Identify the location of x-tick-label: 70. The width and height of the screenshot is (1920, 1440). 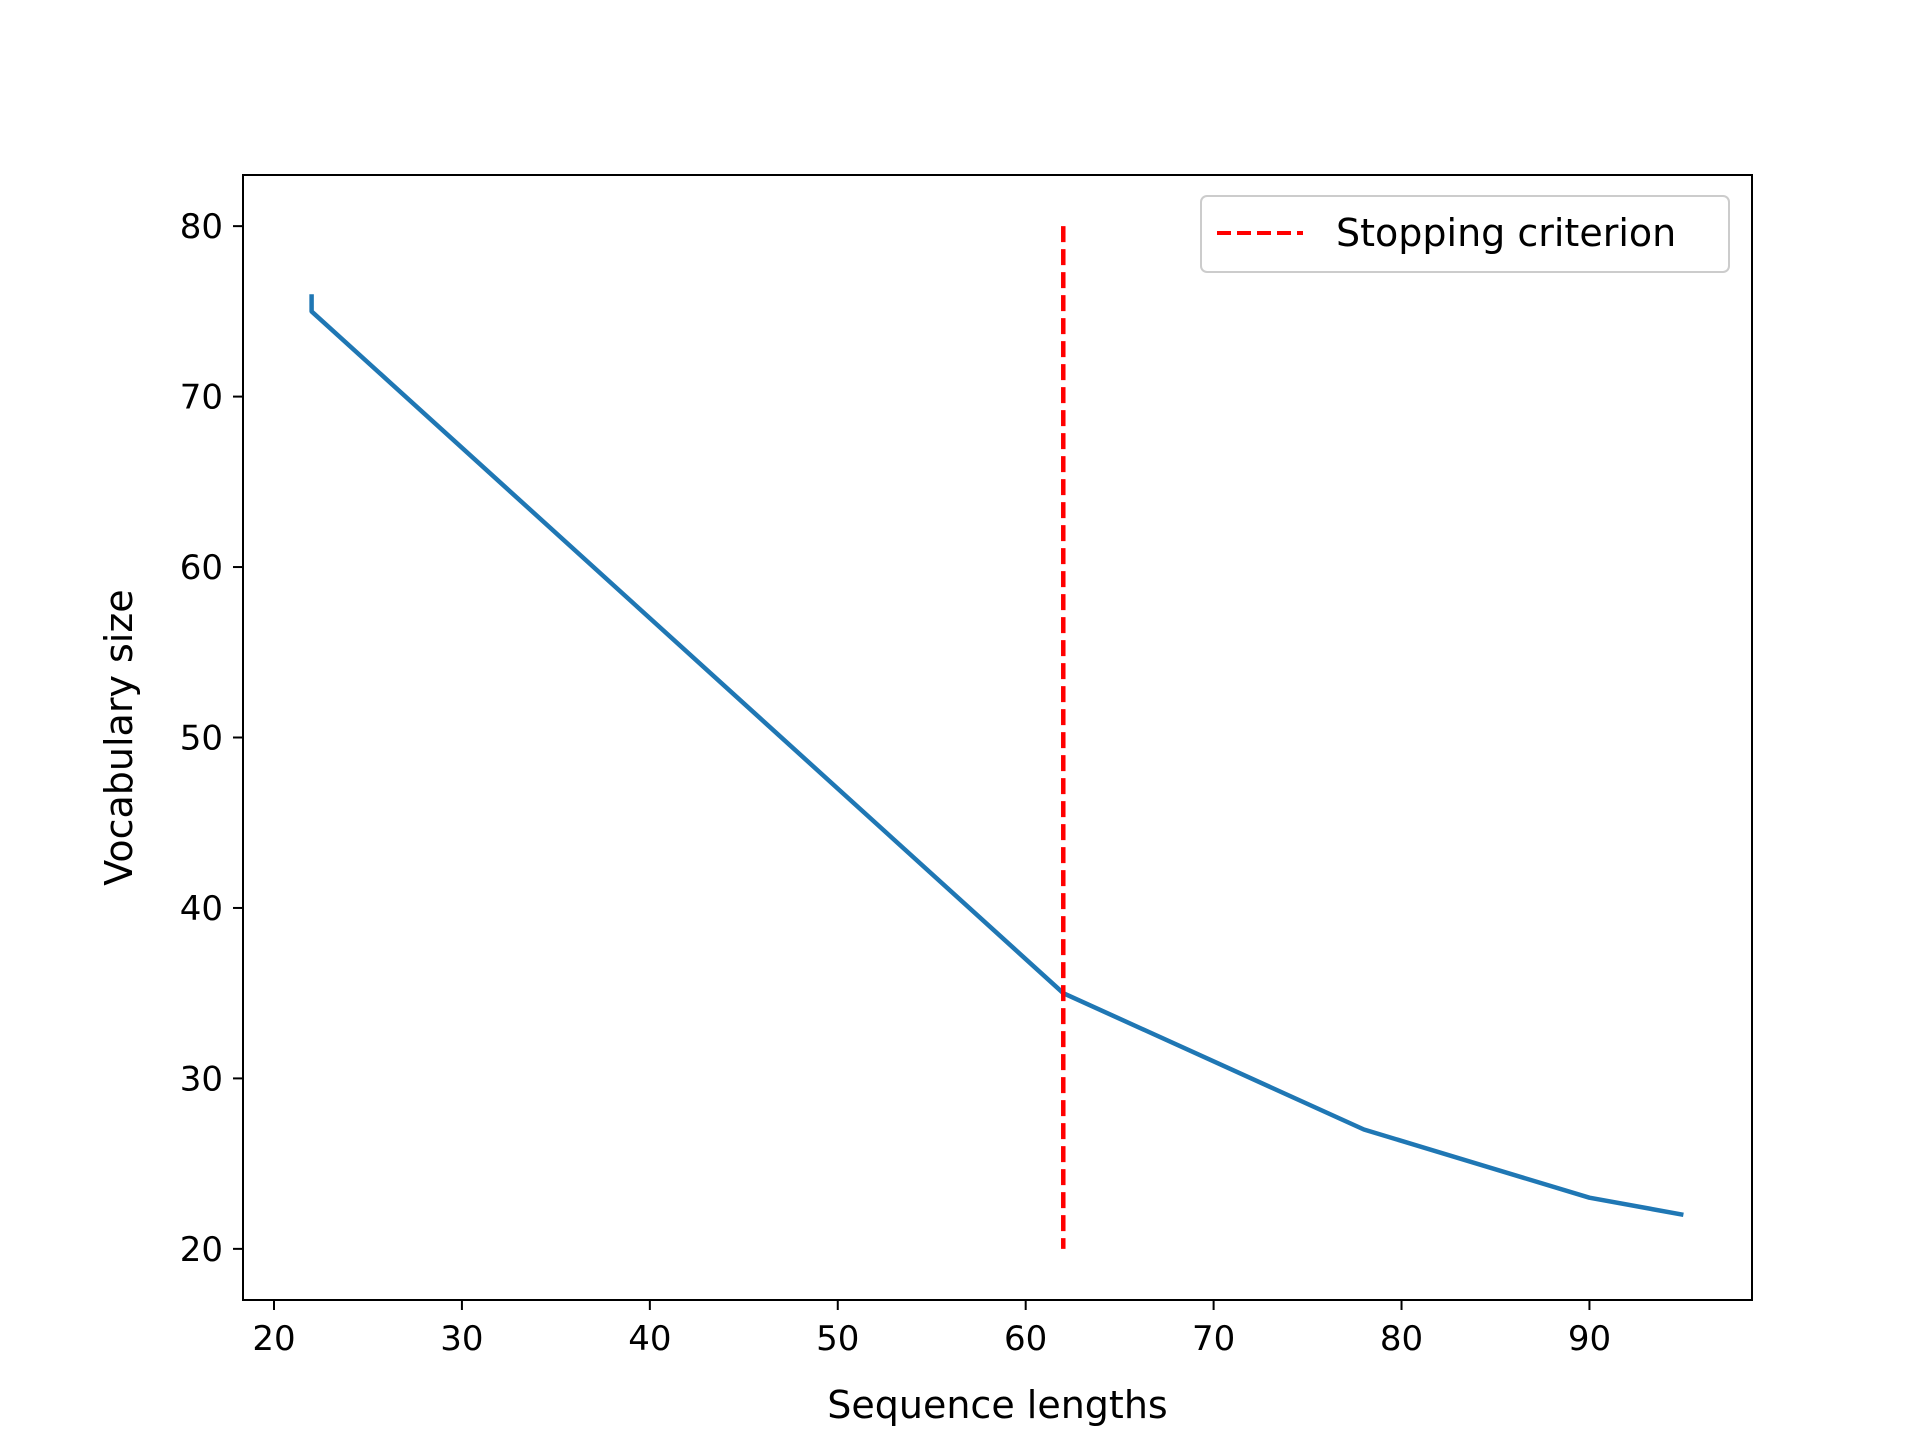
(1213, 1339).